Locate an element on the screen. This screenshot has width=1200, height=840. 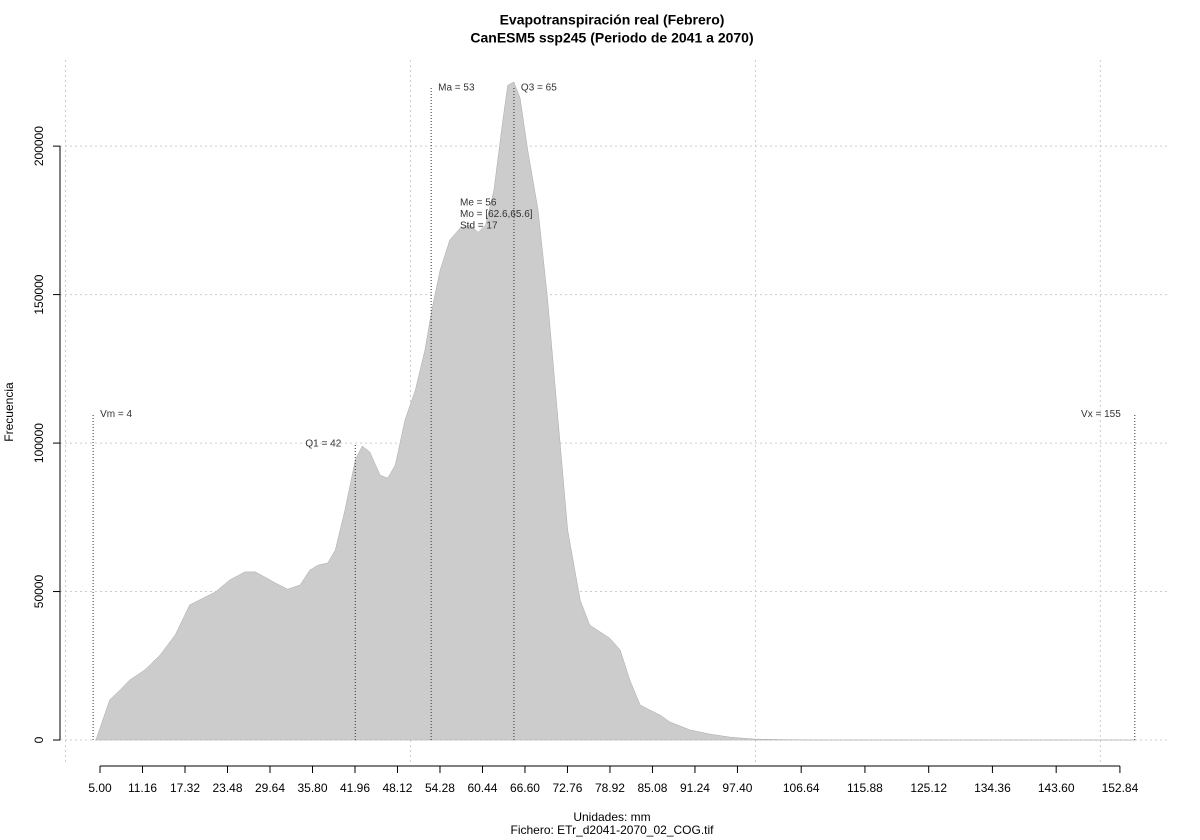
stat-text: Me = 56 is located at coordinates (478, 203).